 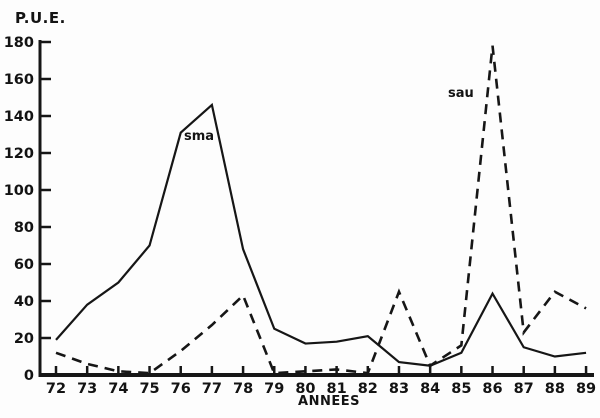 I want to click on y-tick-label: 80, so click(x=24, y=228).